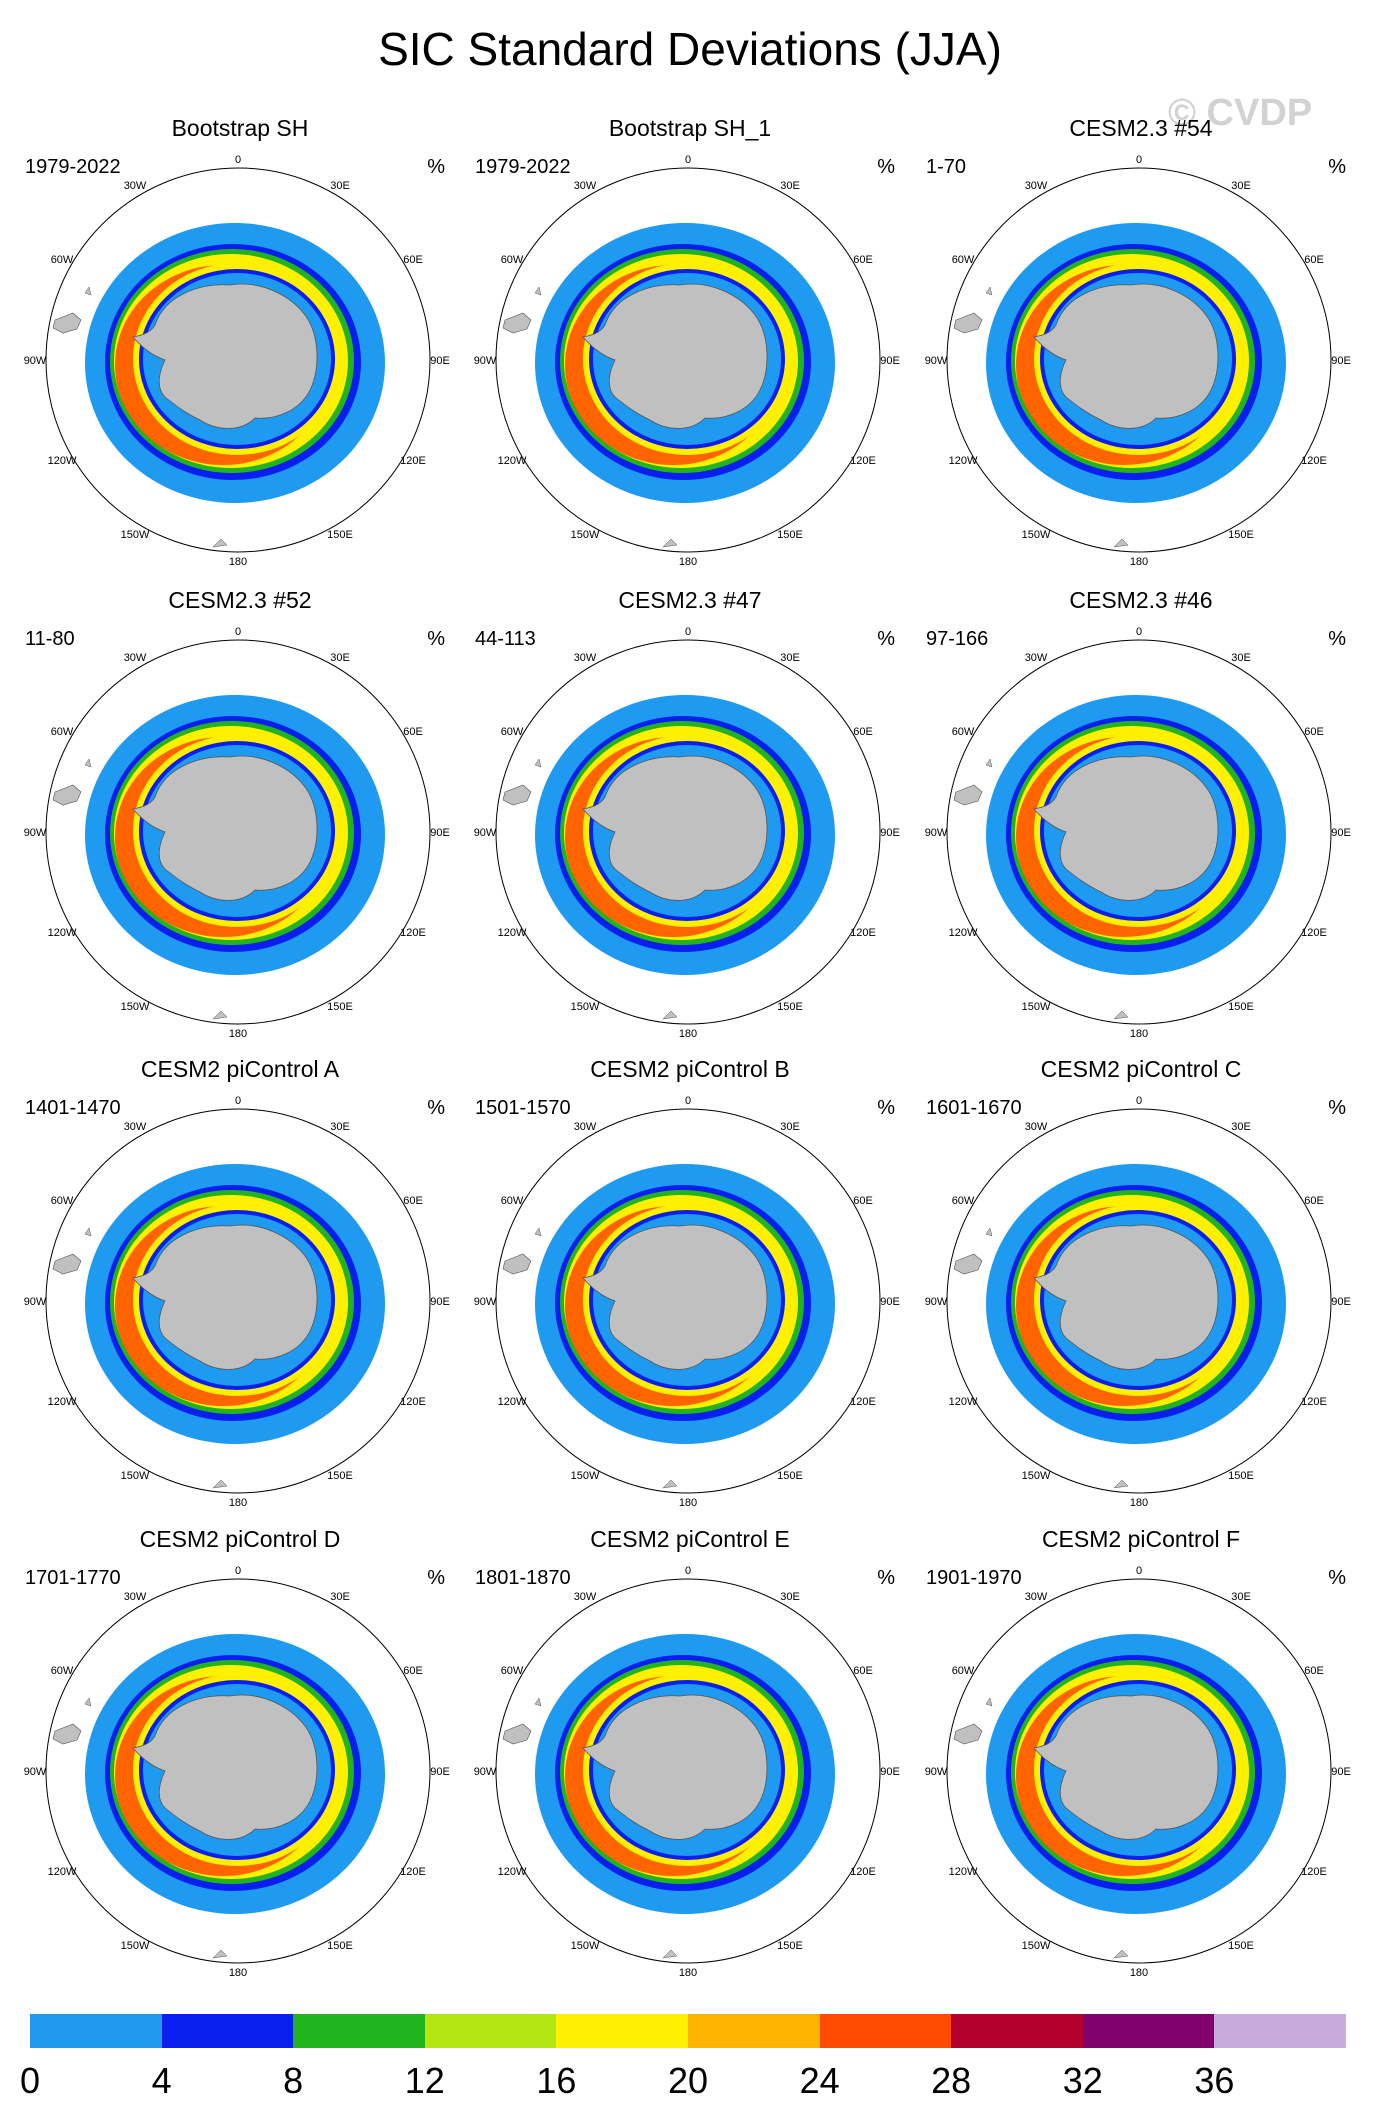  What do you see at coordinates (523, 1108) in the screenshot?
I see `panel-years: 1501-1570` at bounding box center [523, 1108].